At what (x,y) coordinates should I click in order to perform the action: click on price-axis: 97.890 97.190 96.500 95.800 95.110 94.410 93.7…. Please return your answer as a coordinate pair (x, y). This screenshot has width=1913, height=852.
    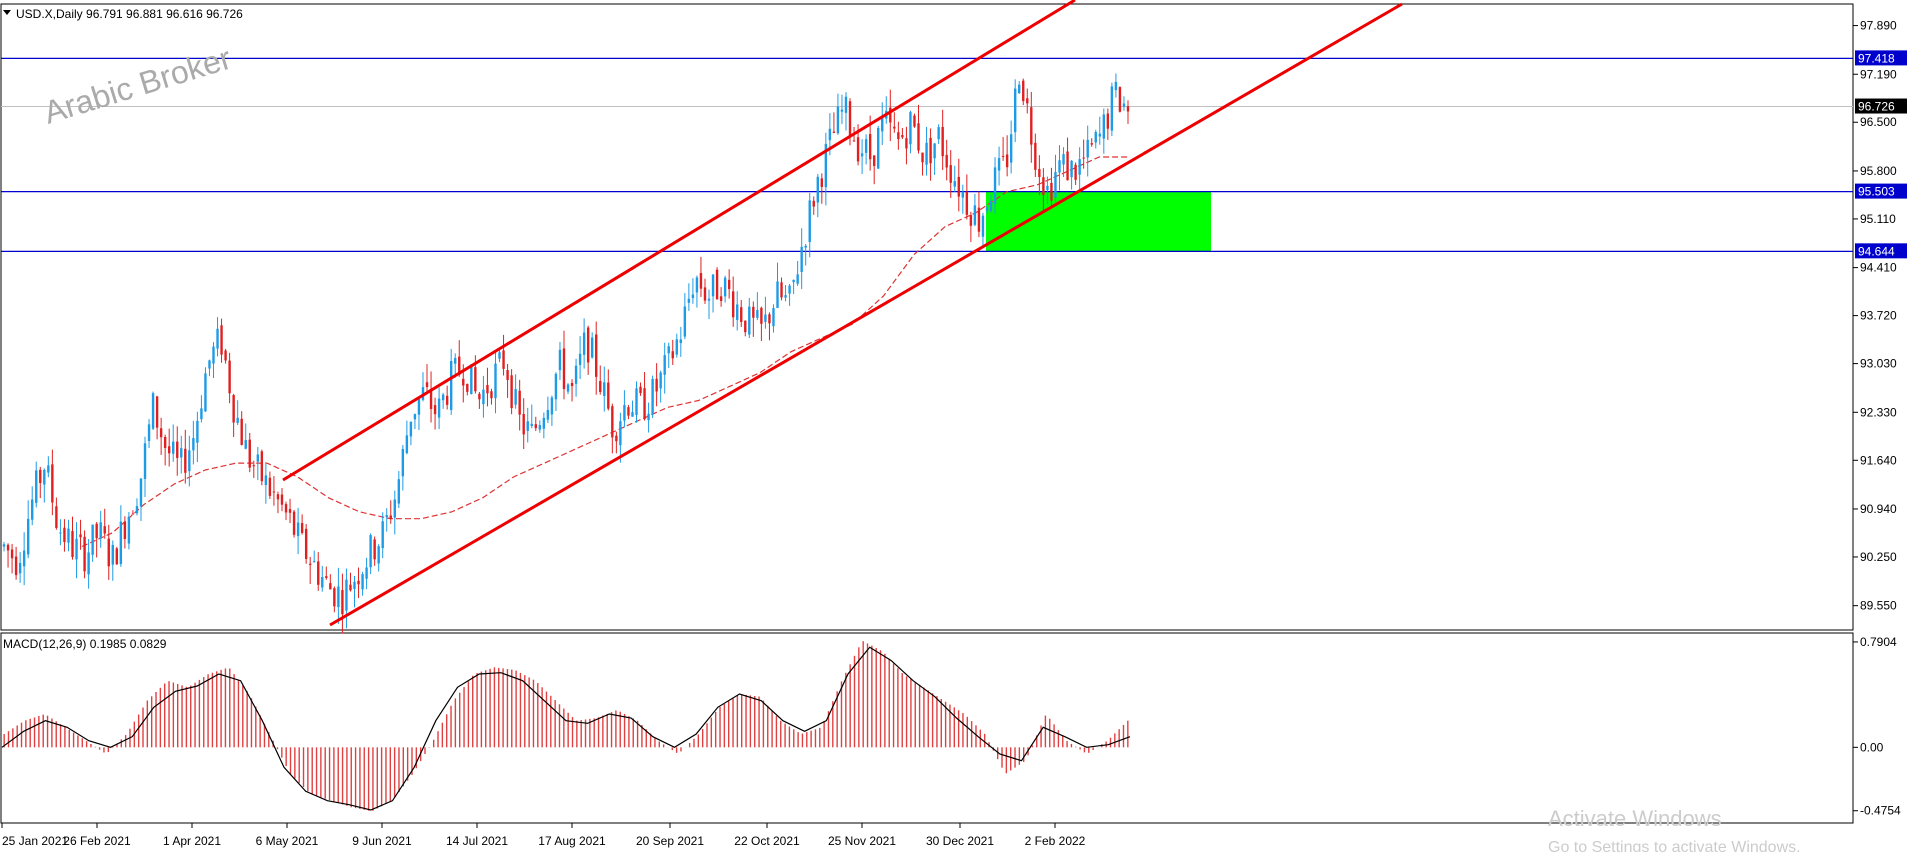
    Looking at the image, I should click on (1875, 316).